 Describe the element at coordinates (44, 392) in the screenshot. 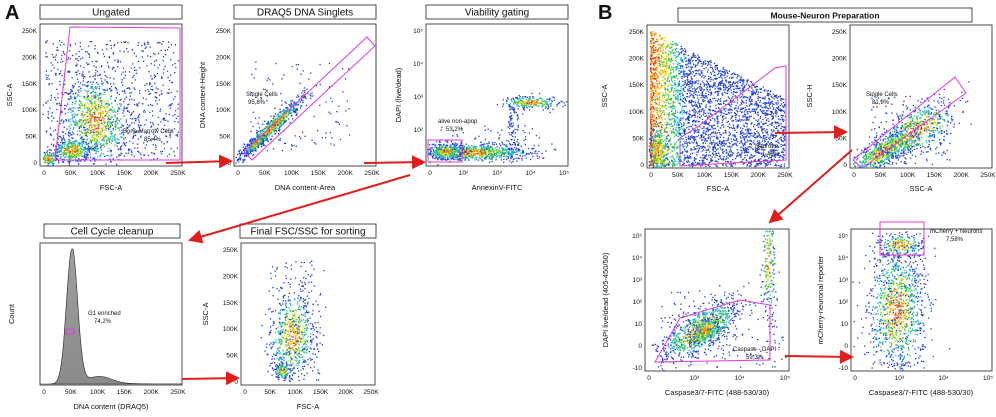

I see `x-tick-label: 0` at that location.